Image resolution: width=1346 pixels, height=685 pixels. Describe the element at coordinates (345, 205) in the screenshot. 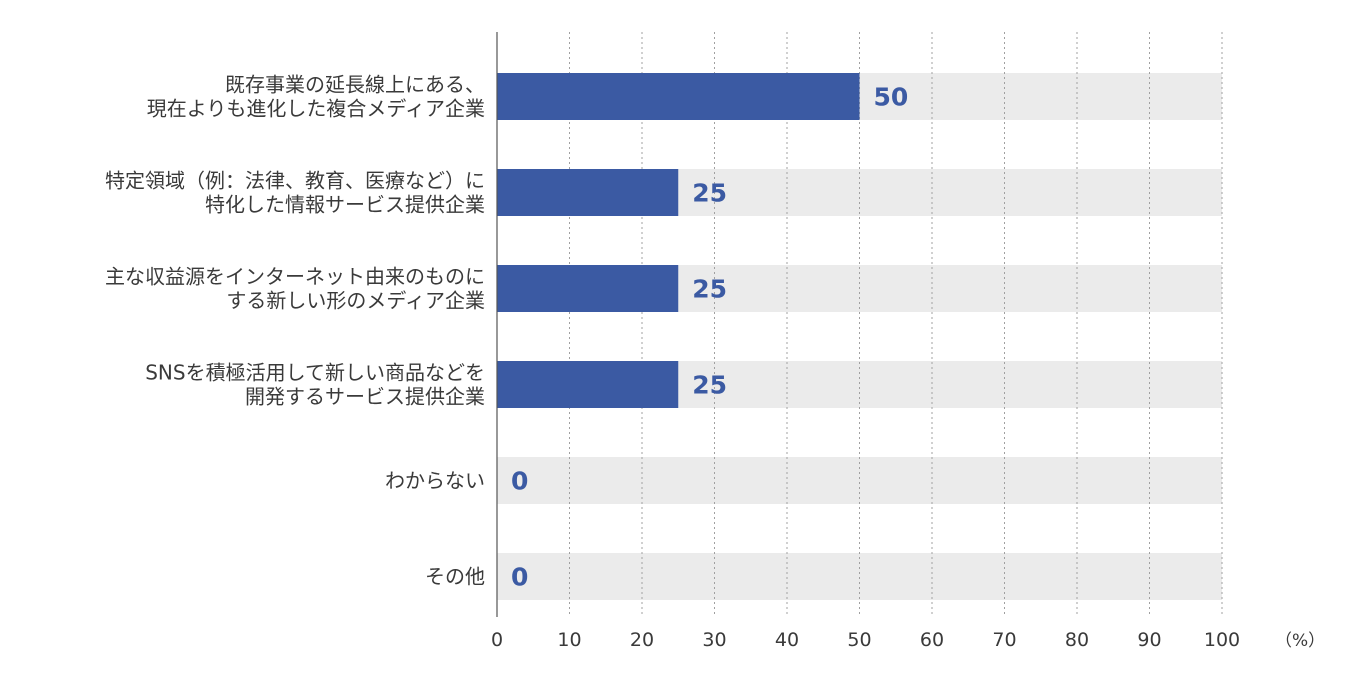

I see `category-label: 特化した情報サービス提供企業` at that location.